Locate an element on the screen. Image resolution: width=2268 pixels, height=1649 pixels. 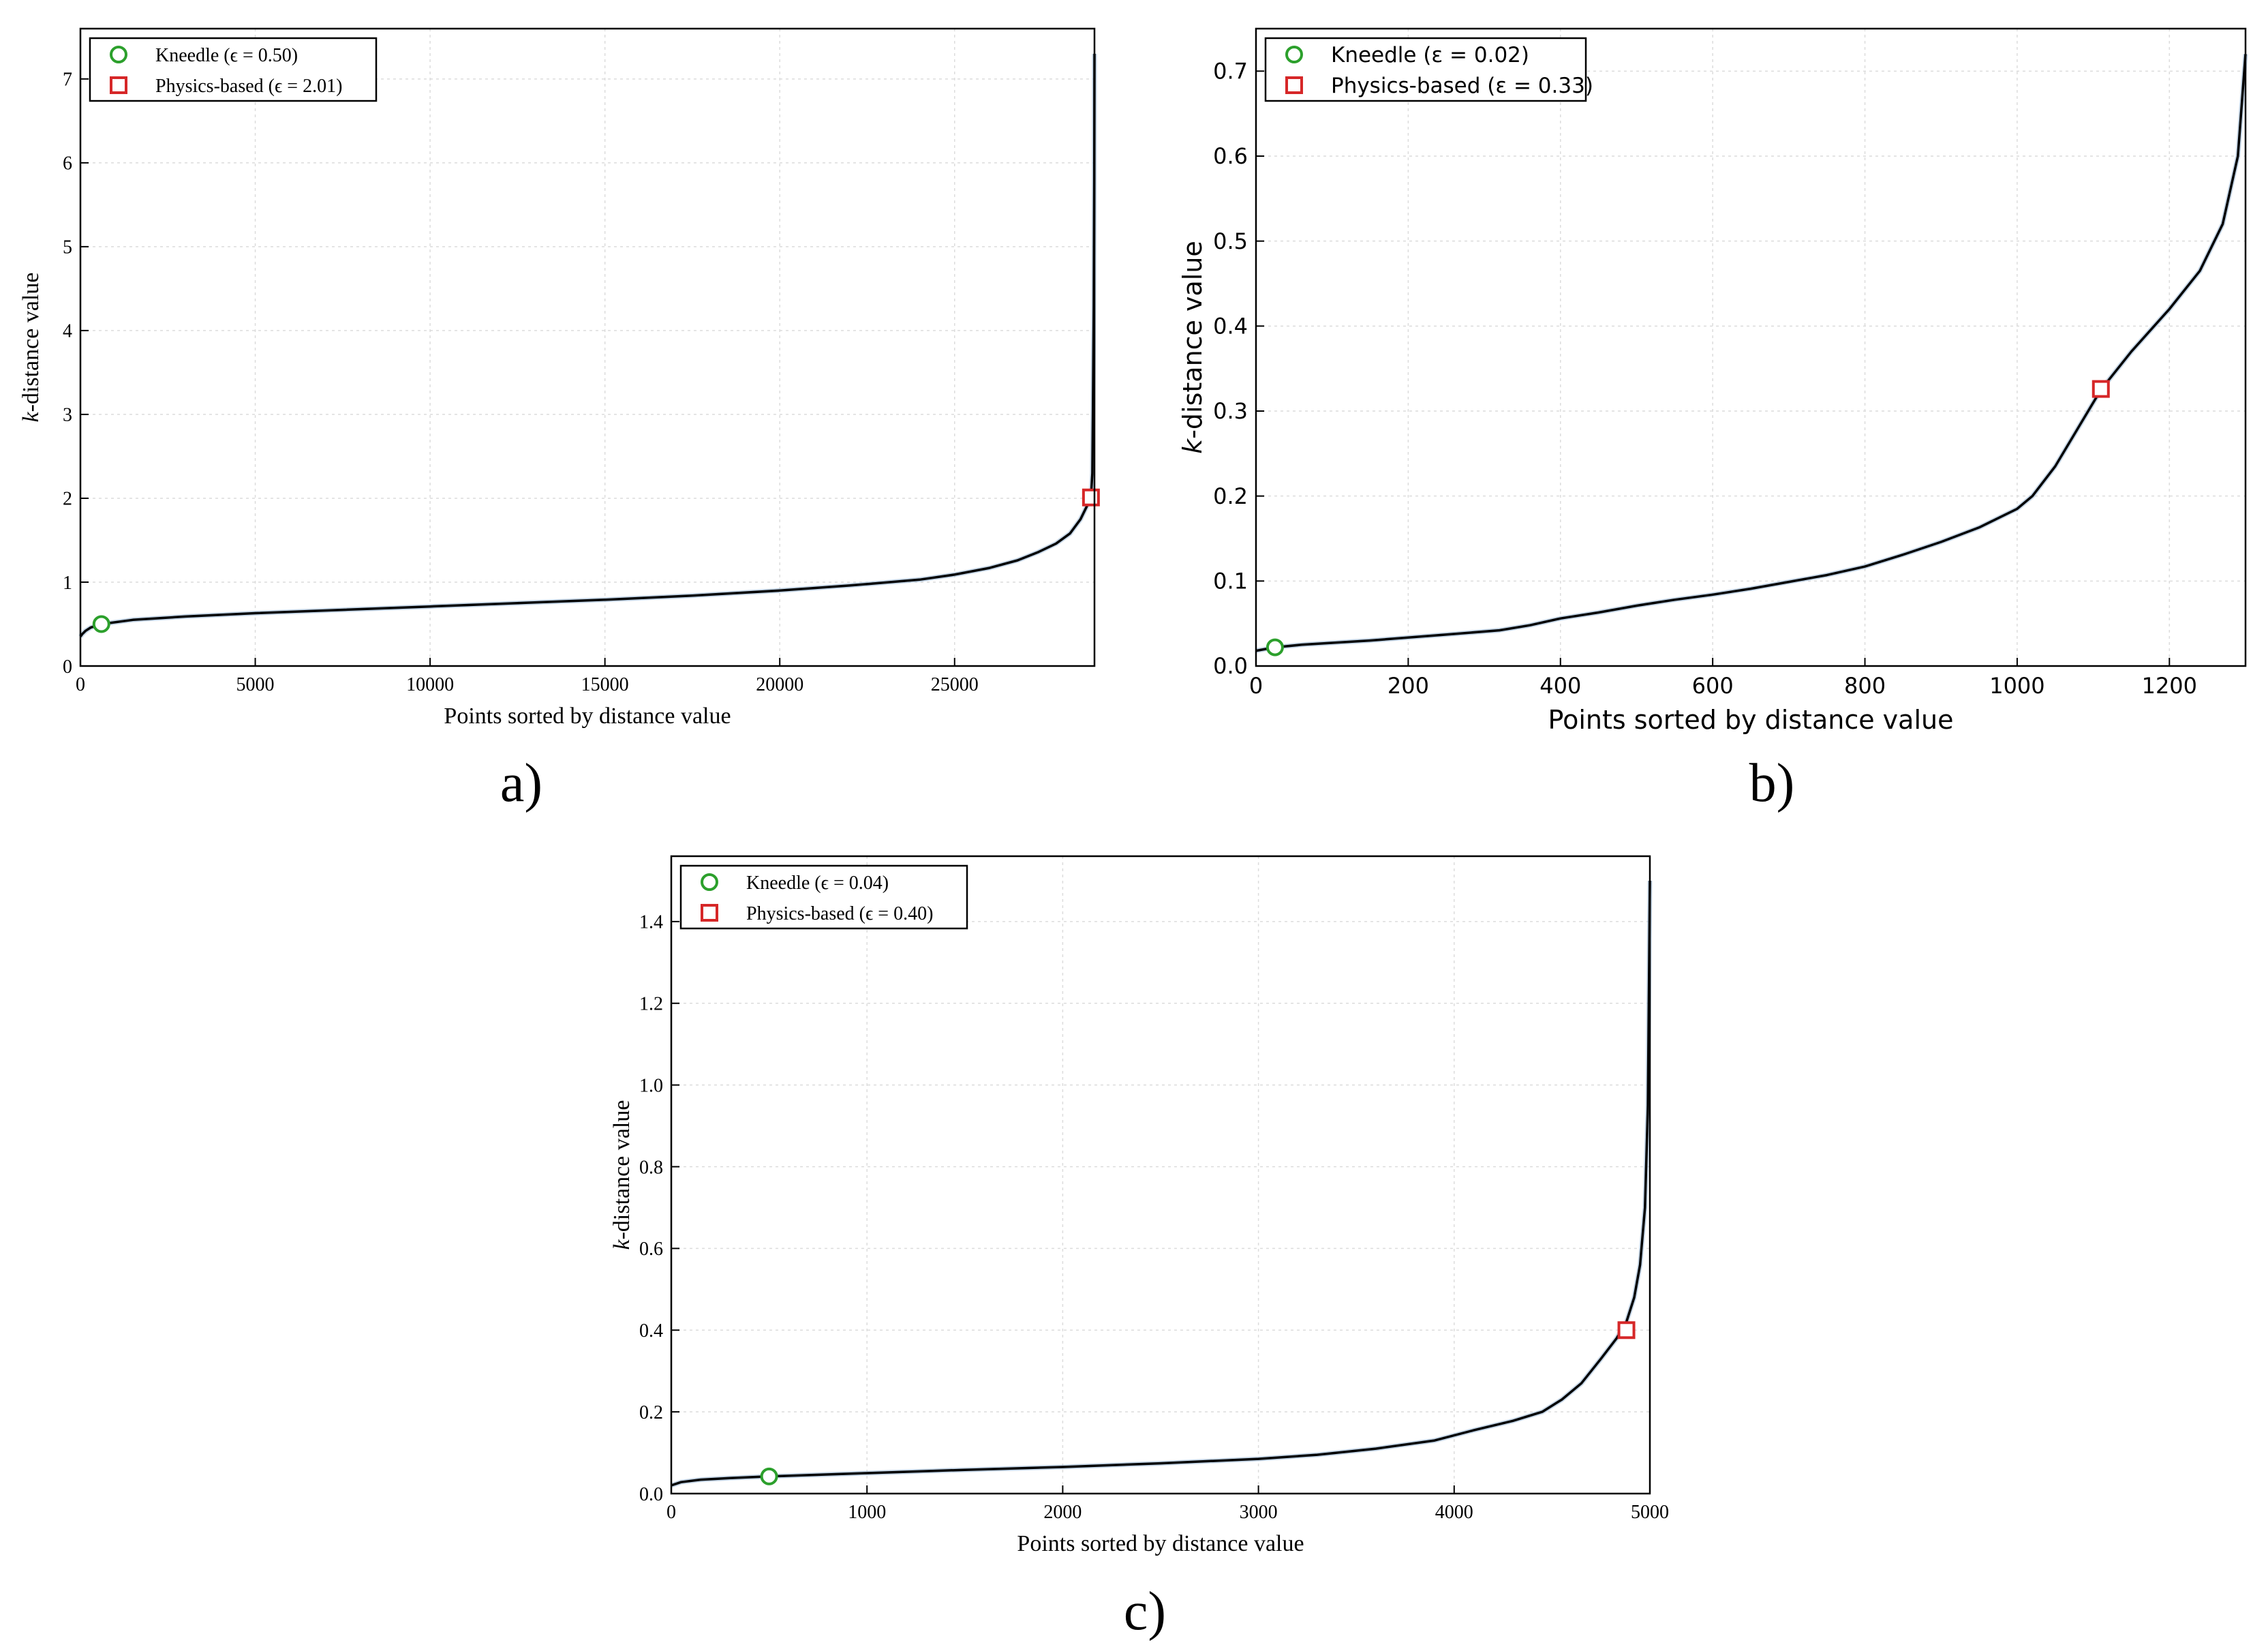
panel-label-b: b) is located at coordinates (1772, 783).